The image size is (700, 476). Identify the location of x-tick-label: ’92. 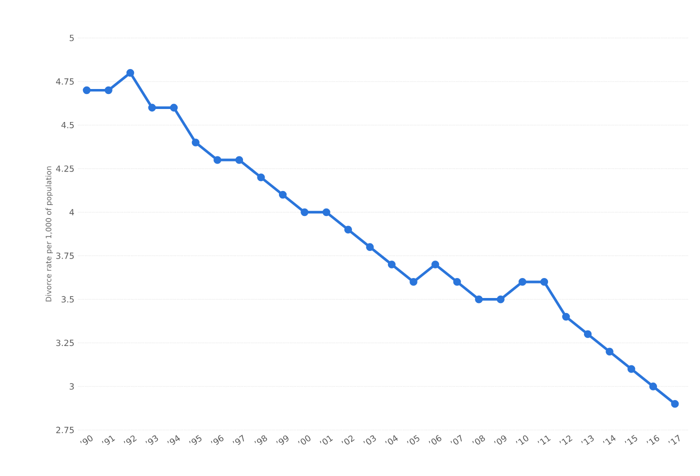
(130, 440).